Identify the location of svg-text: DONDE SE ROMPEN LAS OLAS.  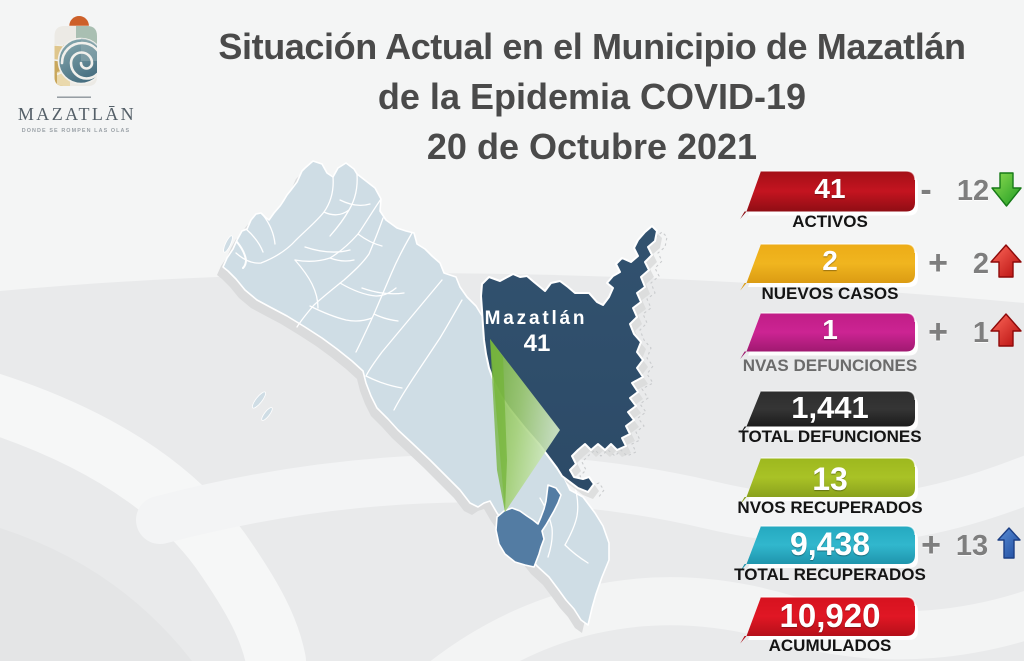
(76, 131).